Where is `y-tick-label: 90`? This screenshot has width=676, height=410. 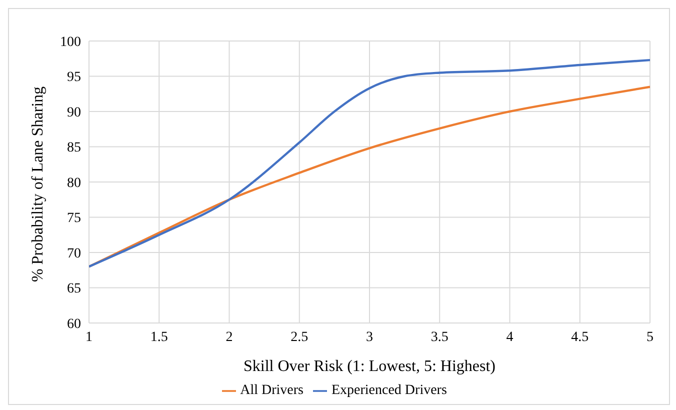 y-tick-label: 90 is located at coordinates (74, 112).